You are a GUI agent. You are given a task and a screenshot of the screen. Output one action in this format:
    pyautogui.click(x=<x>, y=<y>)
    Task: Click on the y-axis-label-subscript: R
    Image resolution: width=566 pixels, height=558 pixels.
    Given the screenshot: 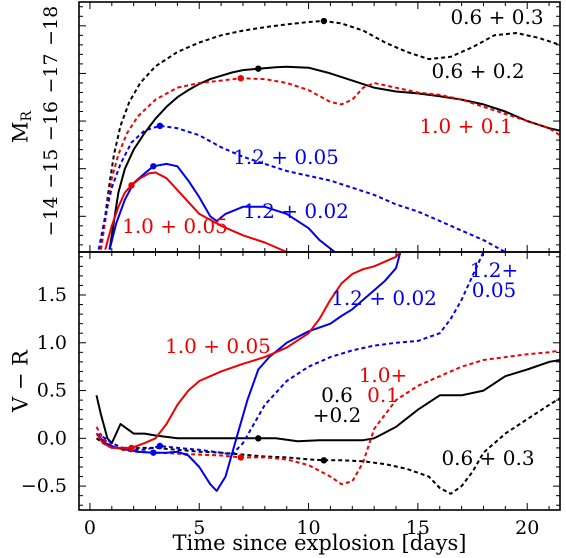 What is the action you would take?
    pyautogui.click(x=27, y=116)
    